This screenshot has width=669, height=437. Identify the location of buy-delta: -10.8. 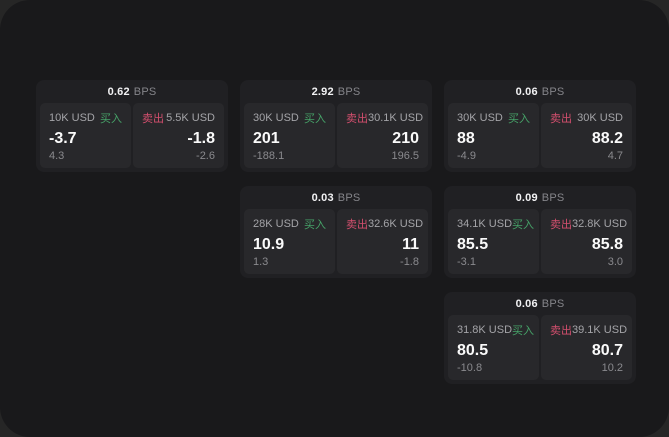
(470, 368).